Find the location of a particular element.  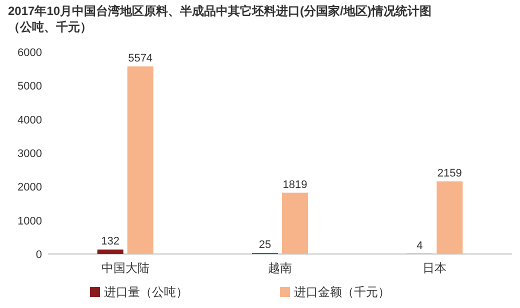

y-tick-label: 3000 is located at coordinates (30, 154).